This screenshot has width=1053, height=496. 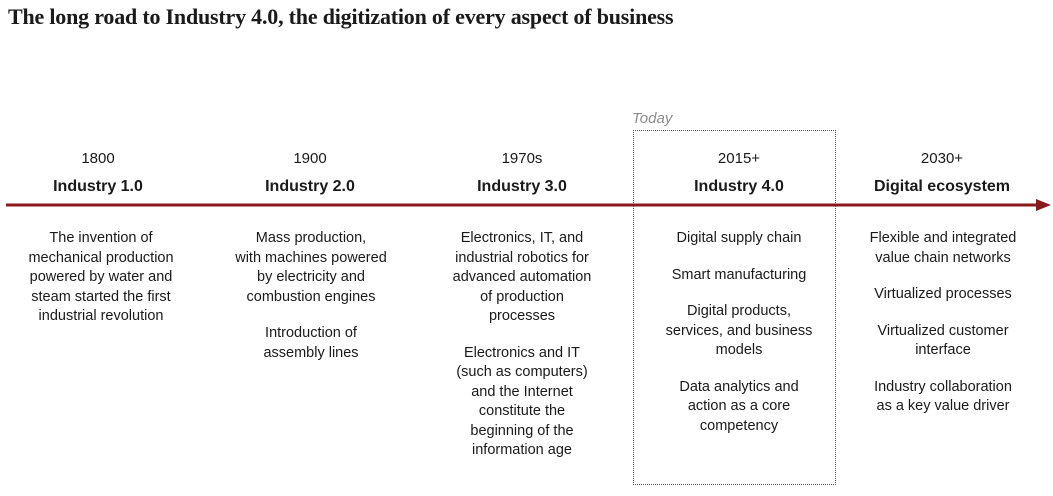 I want to click on description-item: Virtualized processes, so click(x=943, y=295).